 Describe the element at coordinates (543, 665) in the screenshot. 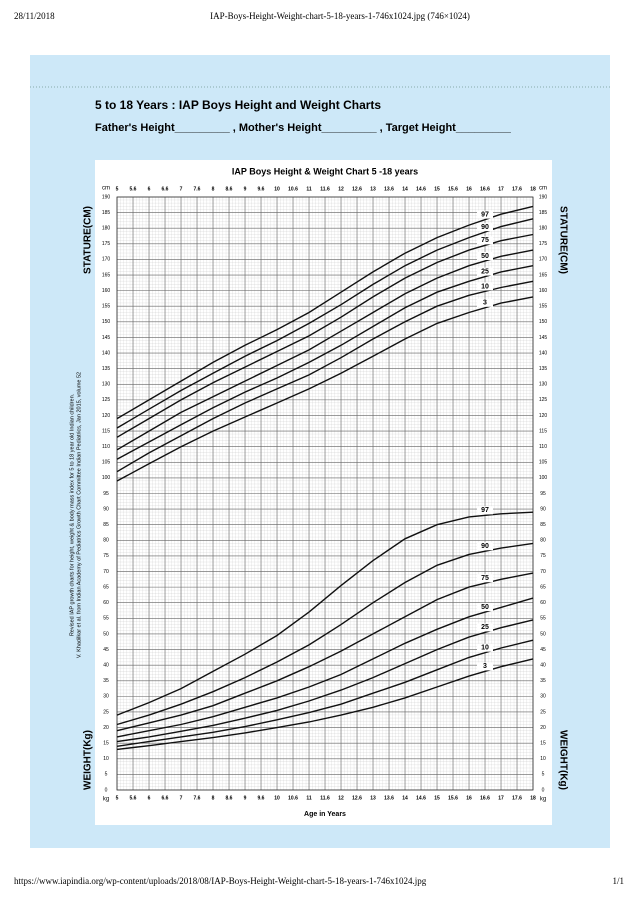

I see `y-tick-label: 40` at that location.